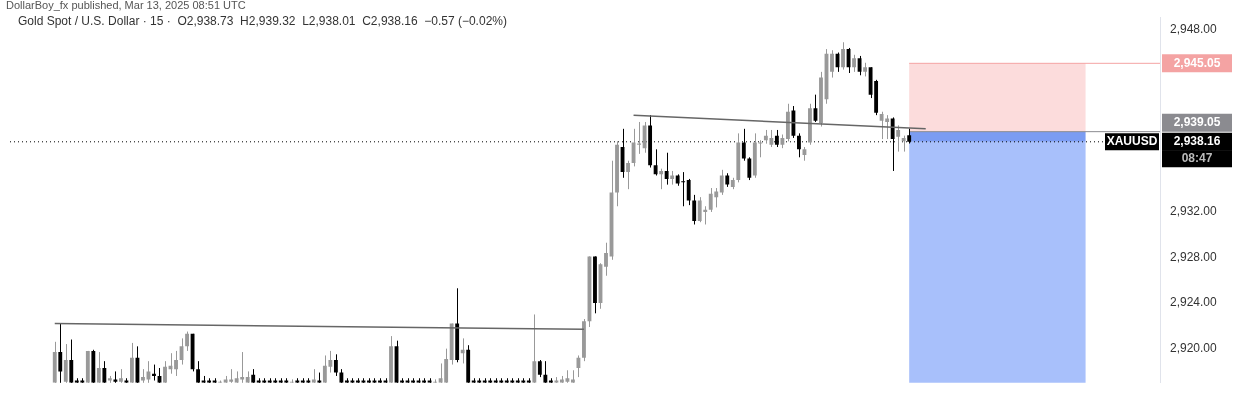 This screenshot has height=400, width=1240. I want to click on chart-title: Gold Spot / U.S. Dollar · 15 · O2,938.73 H2,939.32 L2,938.01 C2,938.16 −0.57 (−0.02%), so click(262, 21).